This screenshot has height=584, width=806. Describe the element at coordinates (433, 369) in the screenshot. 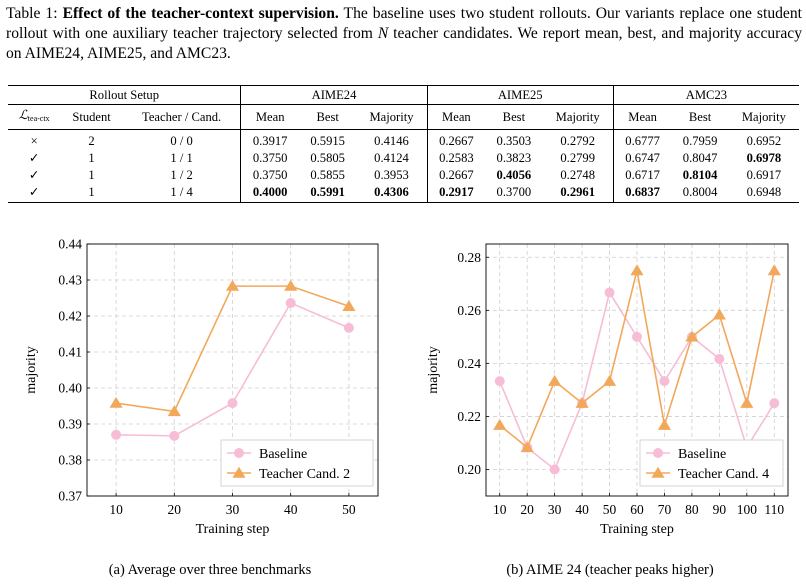

I see `y-axis-label: majority` at that location.